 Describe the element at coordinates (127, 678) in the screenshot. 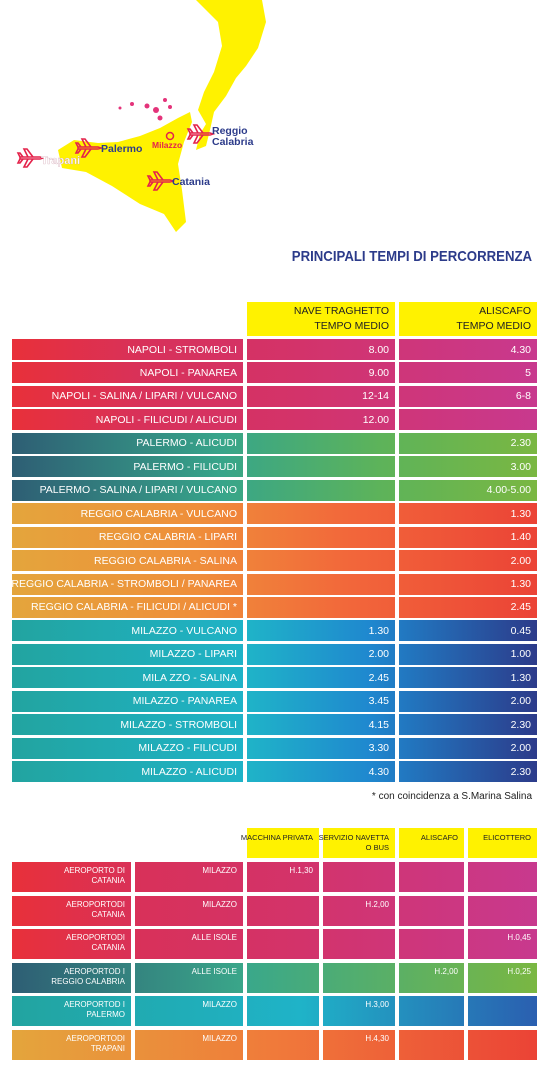

I see `table-cell: MILA ZZO - SALINA` at that location.